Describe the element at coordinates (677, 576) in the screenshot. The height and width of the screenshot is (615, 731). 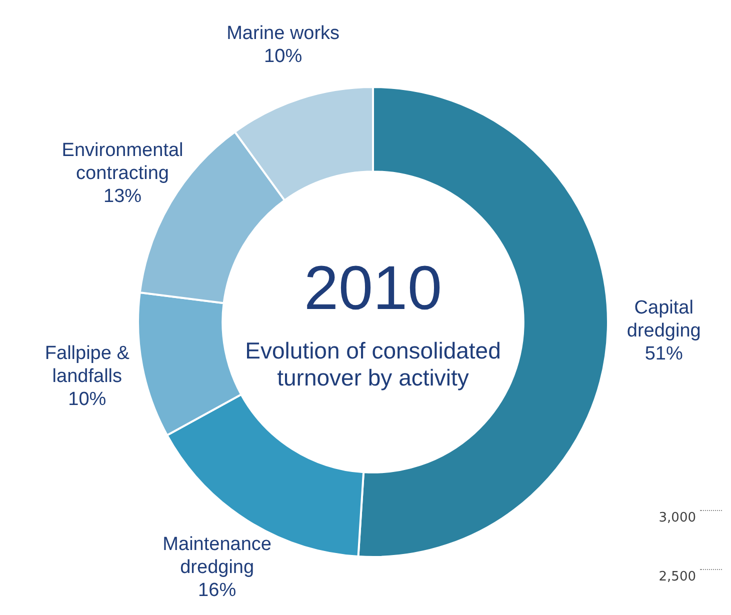
I see `text: 2,500` at that location.